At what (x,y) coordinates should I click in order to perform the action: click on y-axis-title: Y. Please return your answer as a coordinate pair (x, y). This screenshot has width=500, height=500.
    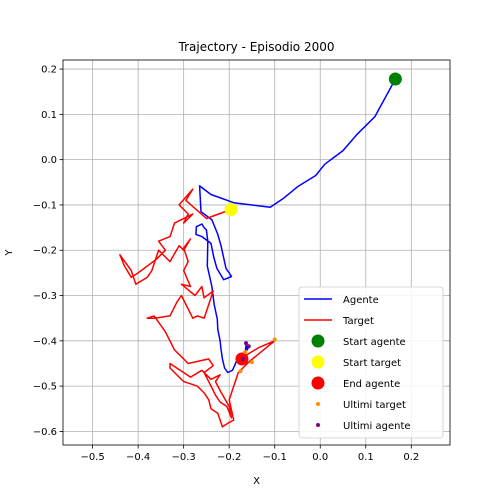
    Looking at the image, I should click on (9, 253).